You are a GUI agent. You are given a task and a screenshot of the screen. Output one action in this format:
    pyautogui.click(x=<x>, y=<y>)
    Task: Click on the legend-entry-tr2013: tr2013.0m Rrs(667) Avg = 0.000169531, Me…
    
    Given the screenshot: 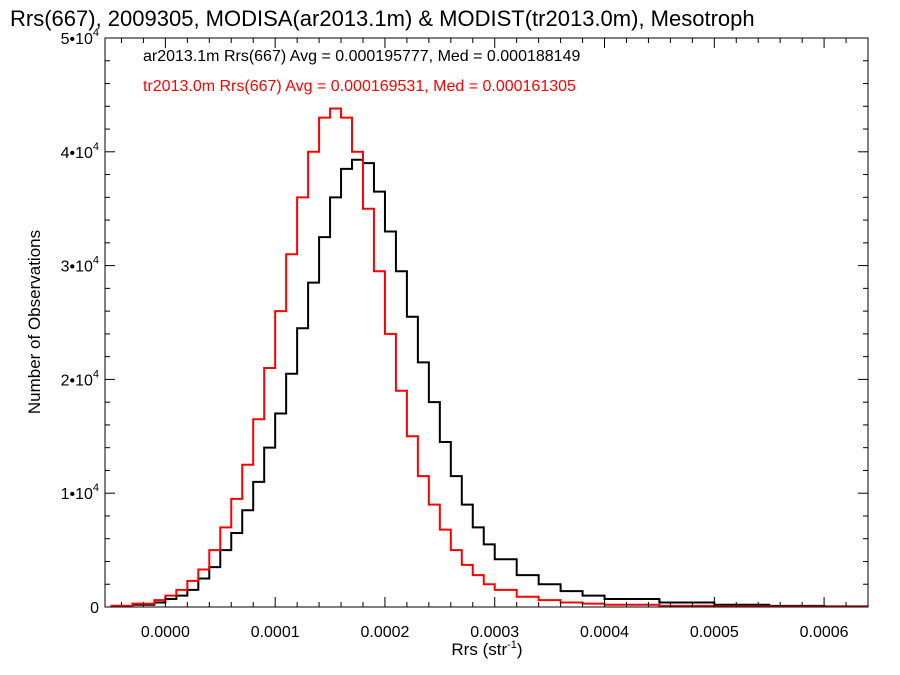 What is the action you would take?
    pyautogui.click(x=359, y=86)
    